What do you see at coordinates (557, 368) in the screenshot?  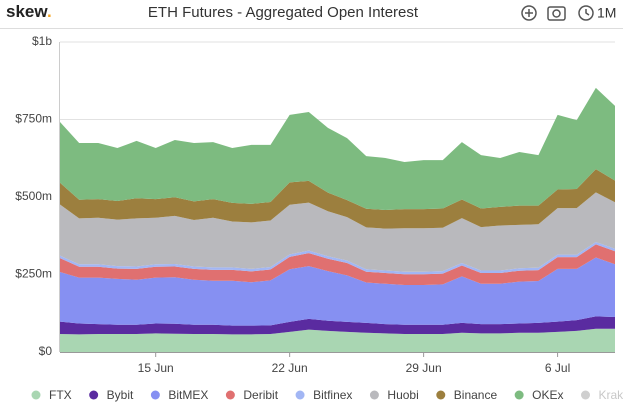 I see `x-tick-label: 6 Jul` at bounding box center [557, 368].